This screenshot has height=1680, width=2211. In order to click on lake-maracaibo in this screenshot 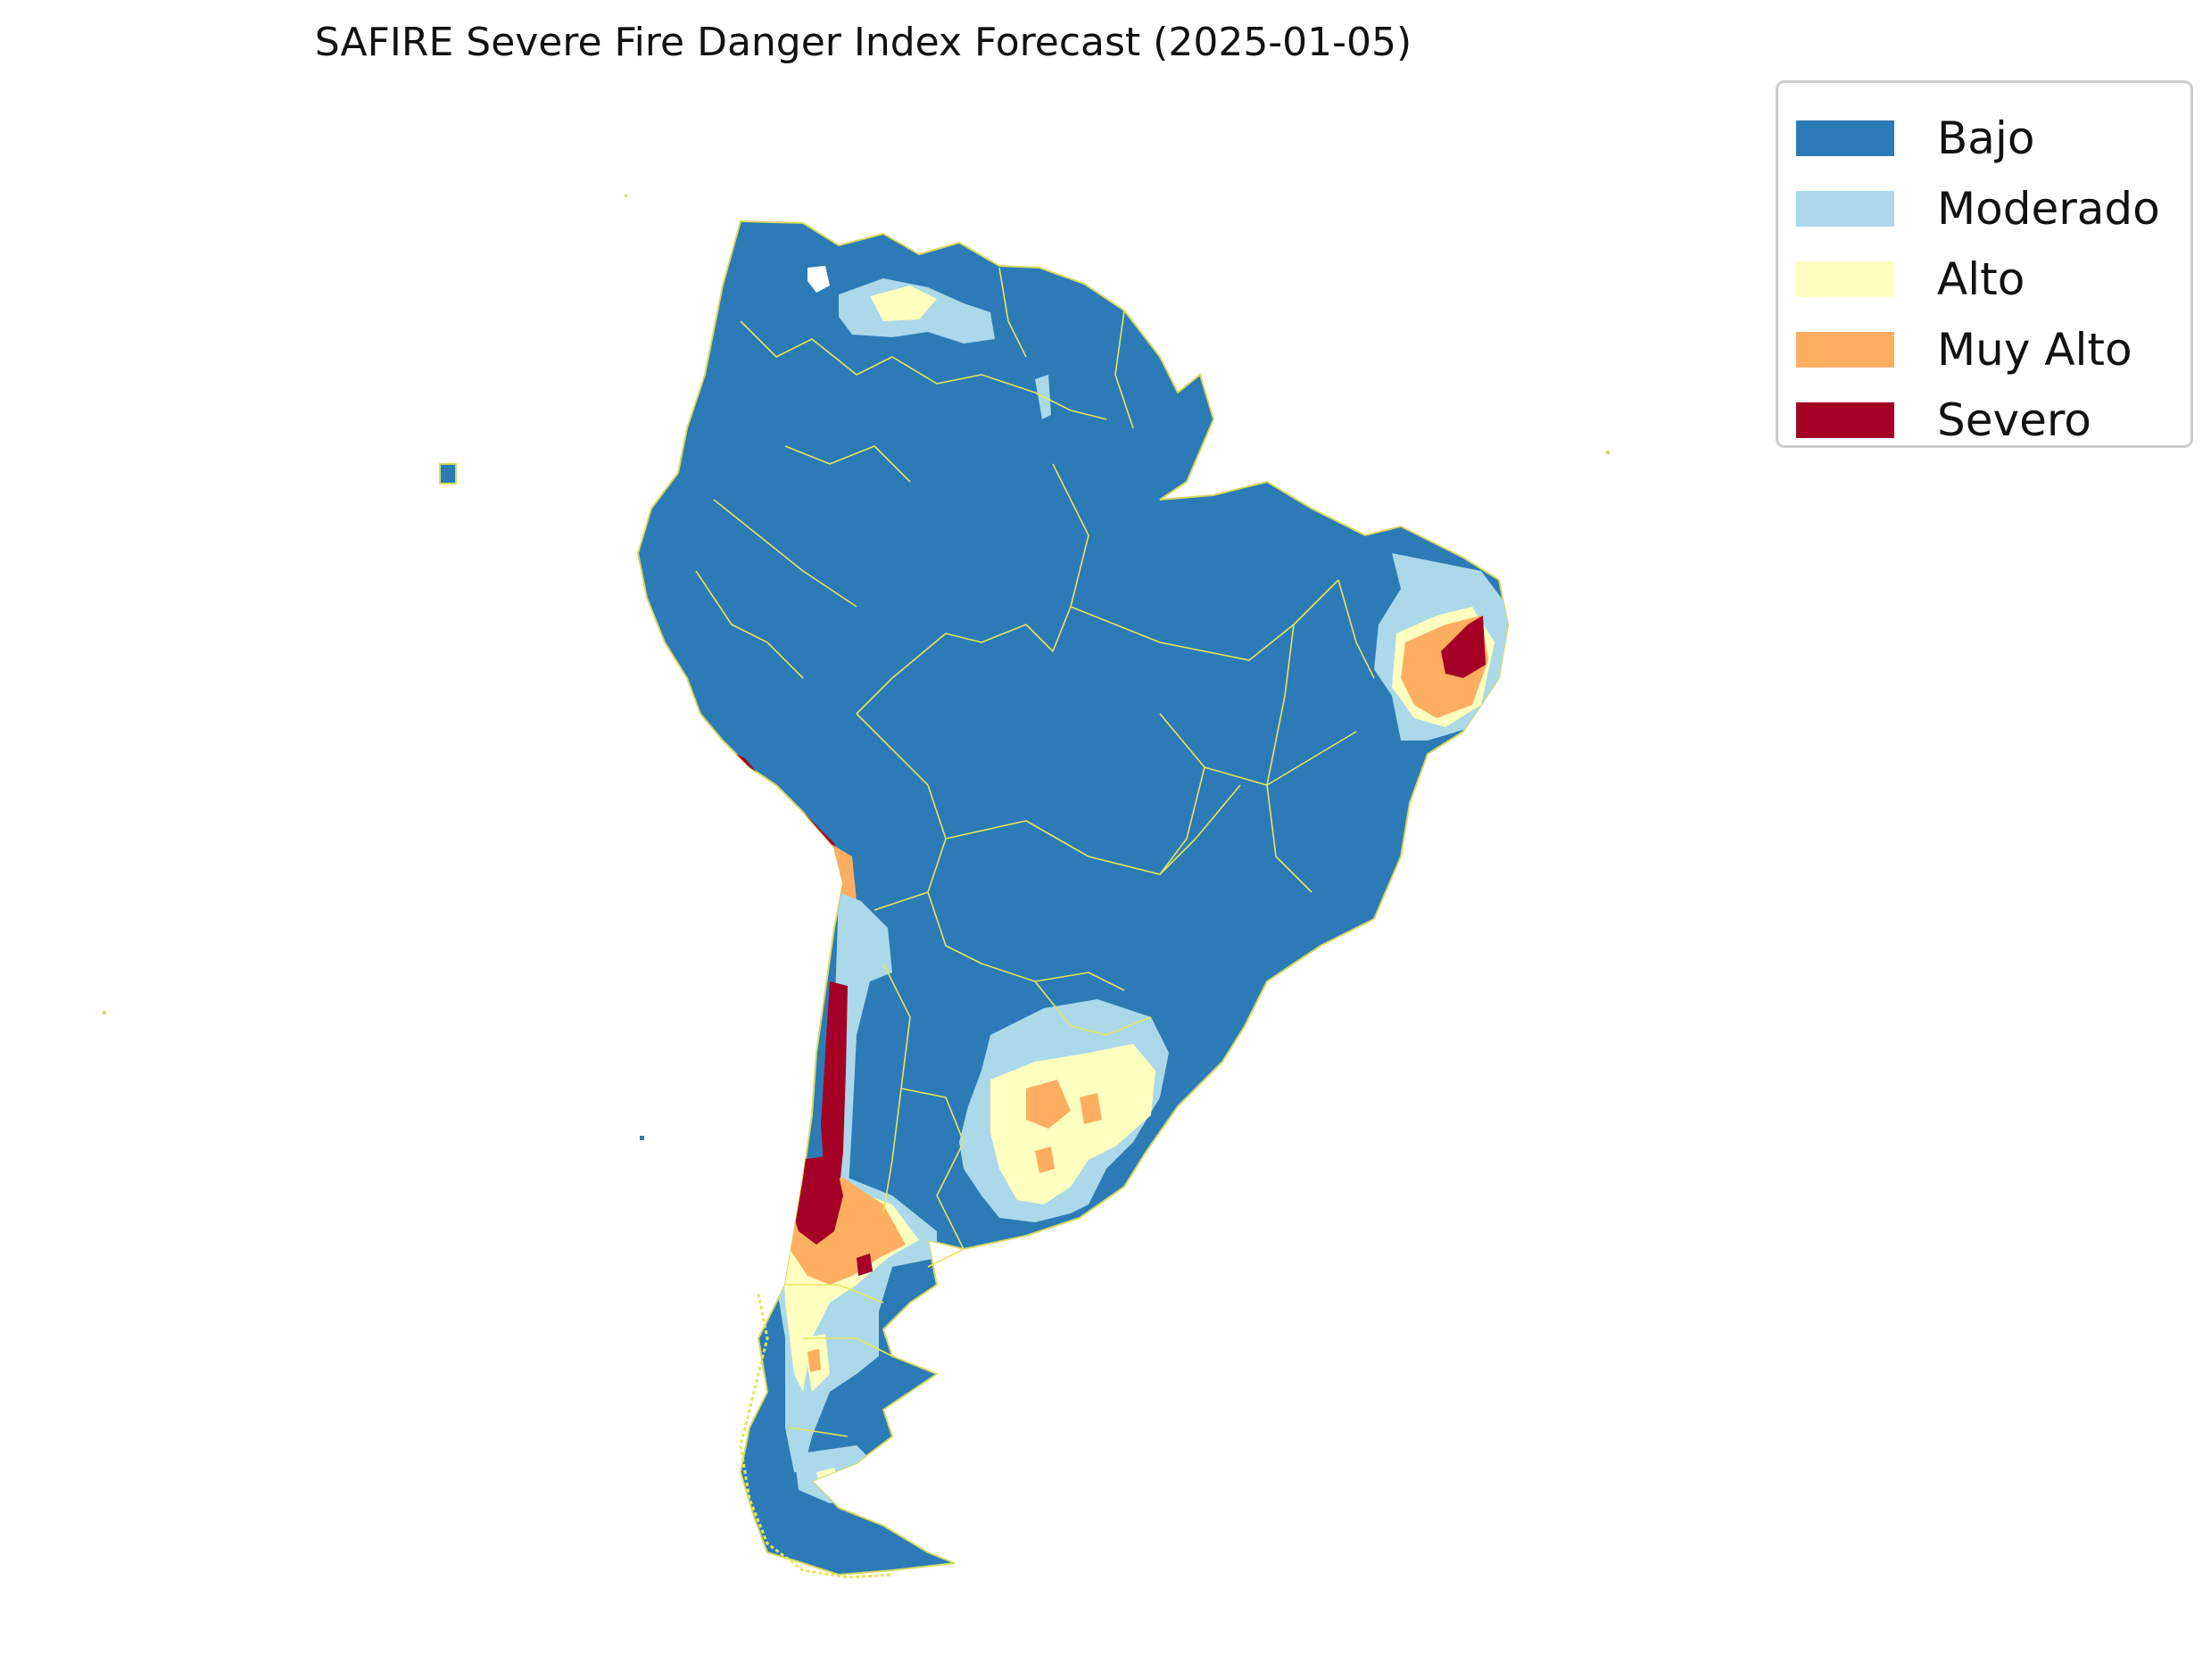, I will do `click(818, 279)`.